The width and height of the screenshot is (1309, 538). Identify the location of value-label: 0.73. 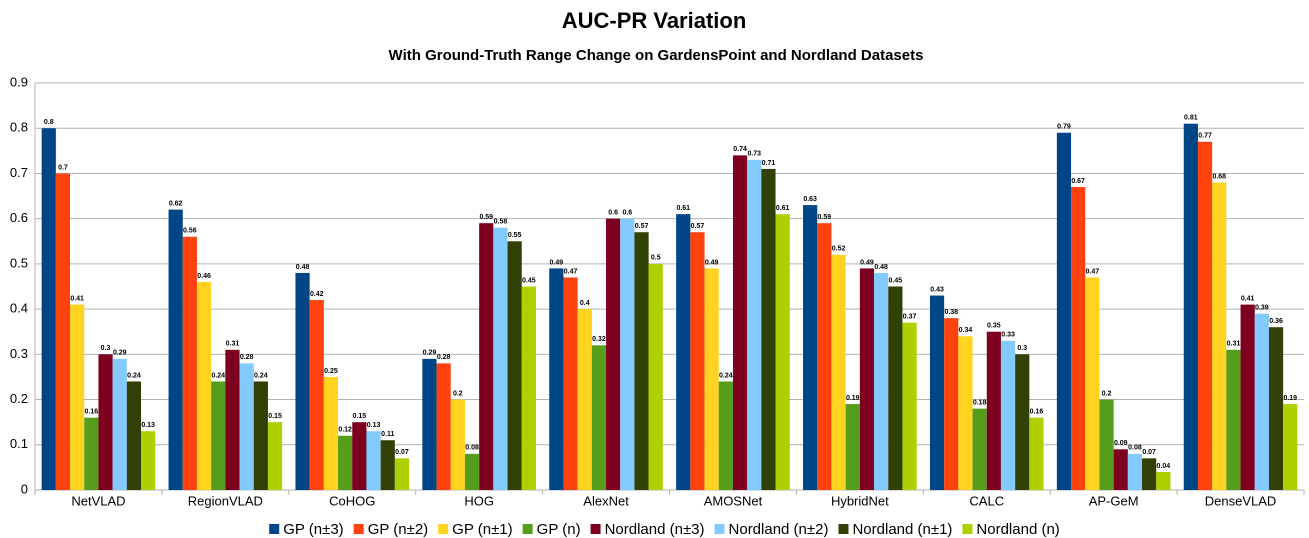
(754, 154).